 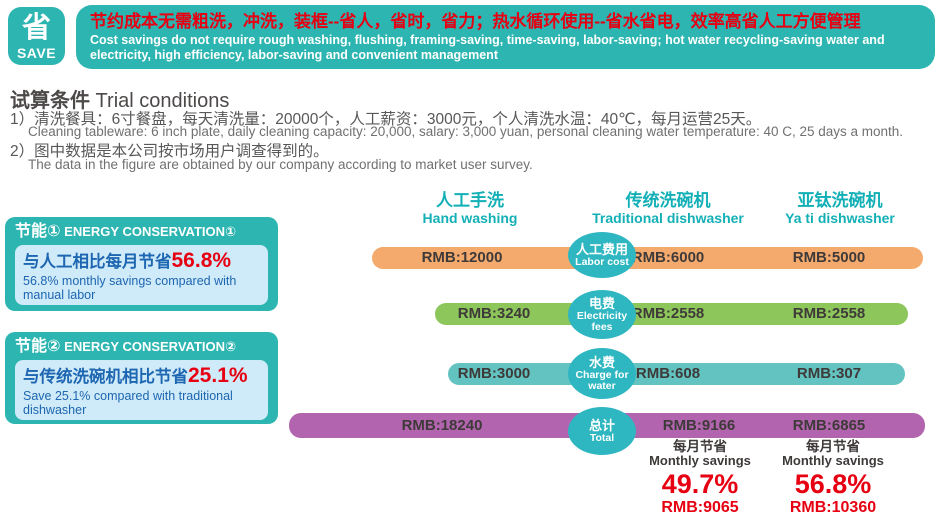 I want to click on energy-box-1-percent: 56.8%, so click(x=201, y=260).